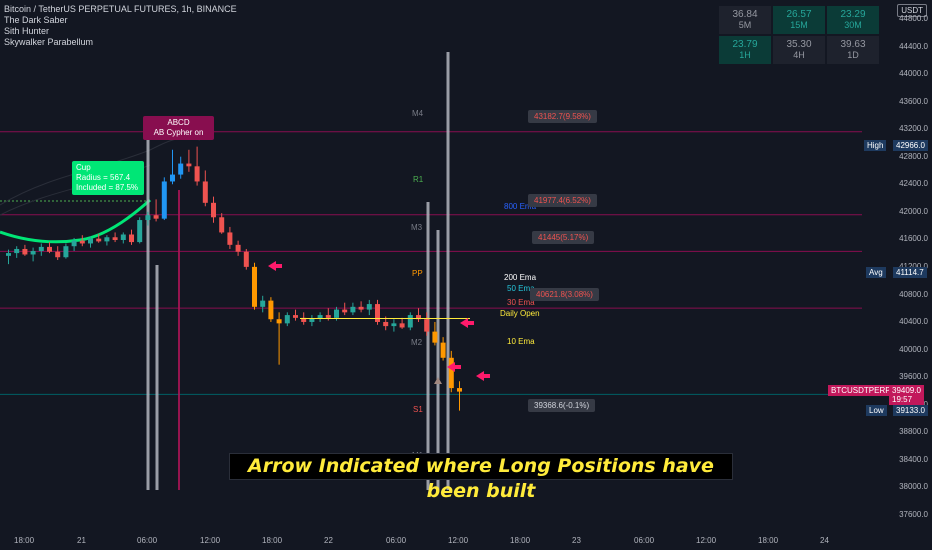 Image resolution: width=932 pixels, height=550 pixels. I want to click on level-callout-3: 41445(5.17%), so click(563, 237).